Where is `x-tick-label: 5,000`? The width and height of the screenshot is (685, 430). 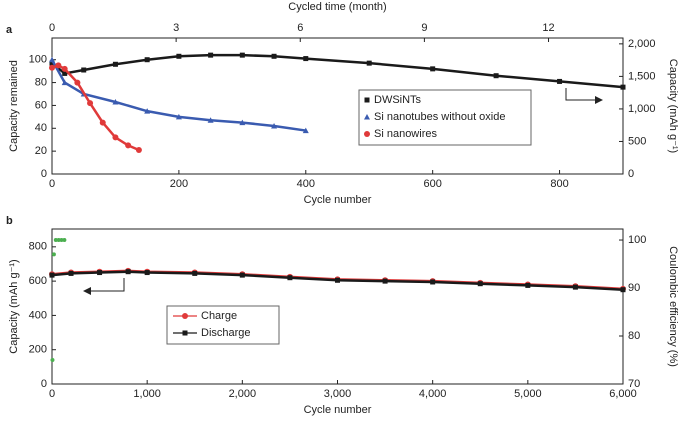
x-tick-label: 5,000 is located at coordinates (528, 394).